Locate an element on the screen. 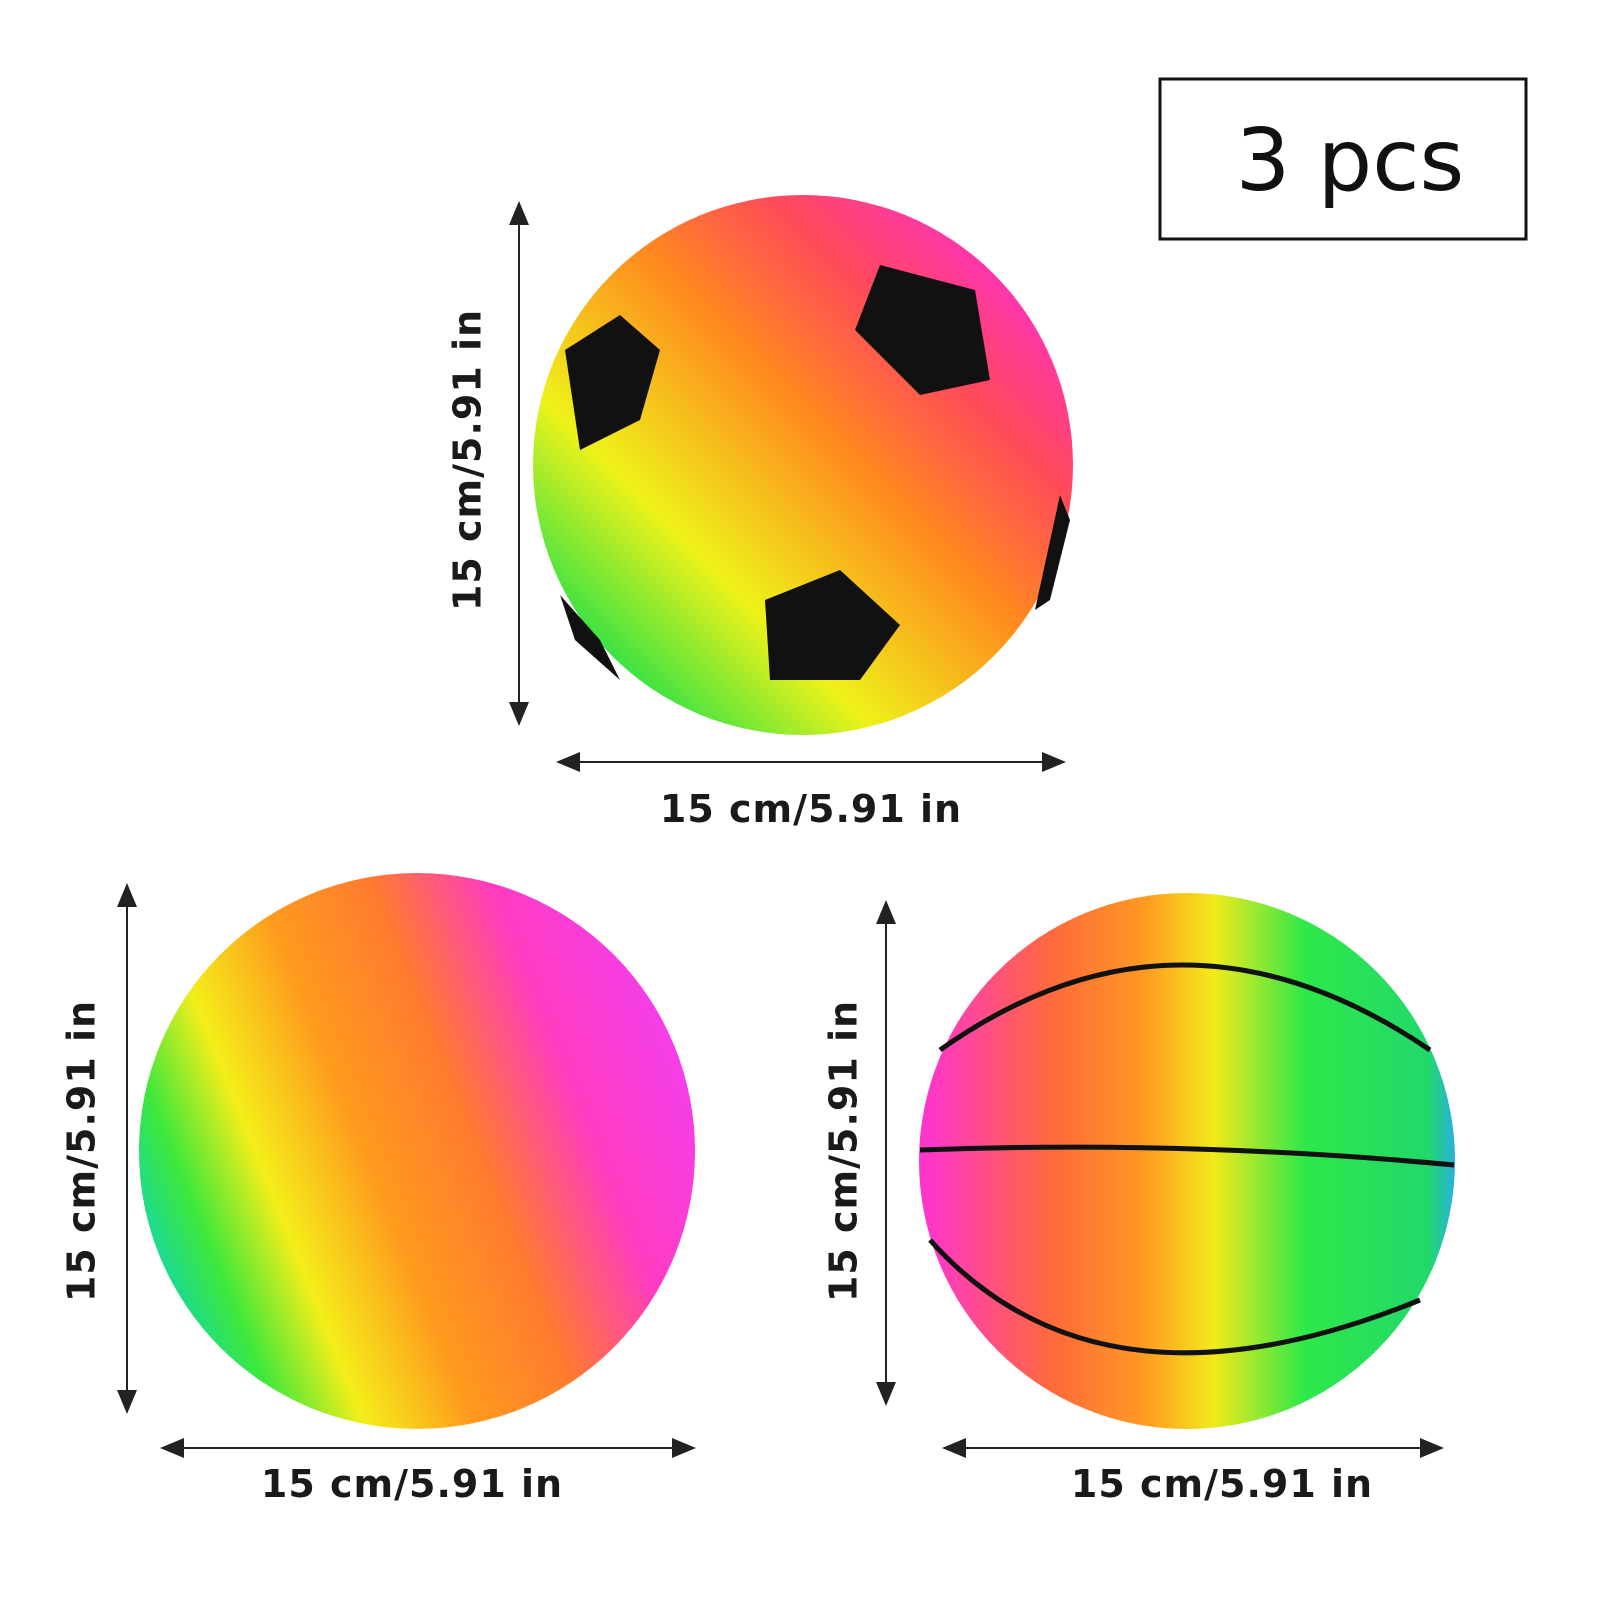  soccer-ball is located at coordinates (803, 465).